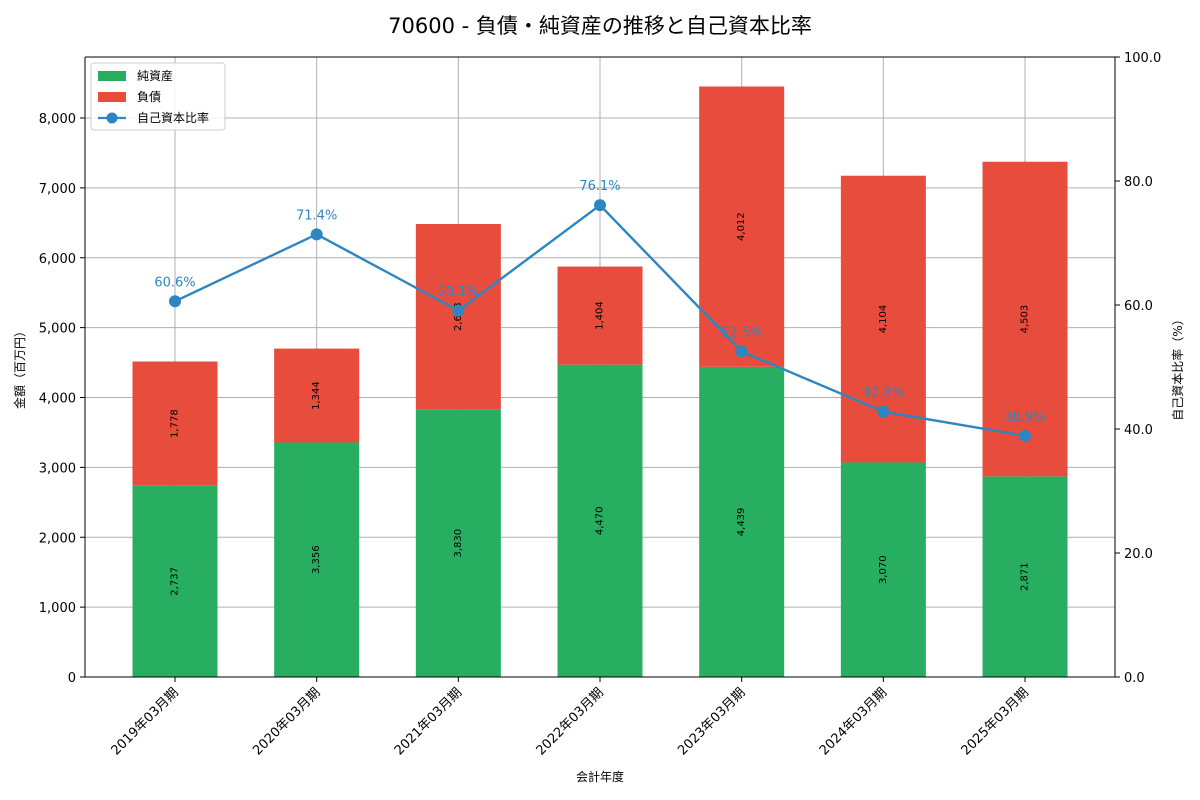 This screenshot has width=1200, height=800. I want to click on y2-axis-label: 自己資本比率（%）, so click(1177, 366).